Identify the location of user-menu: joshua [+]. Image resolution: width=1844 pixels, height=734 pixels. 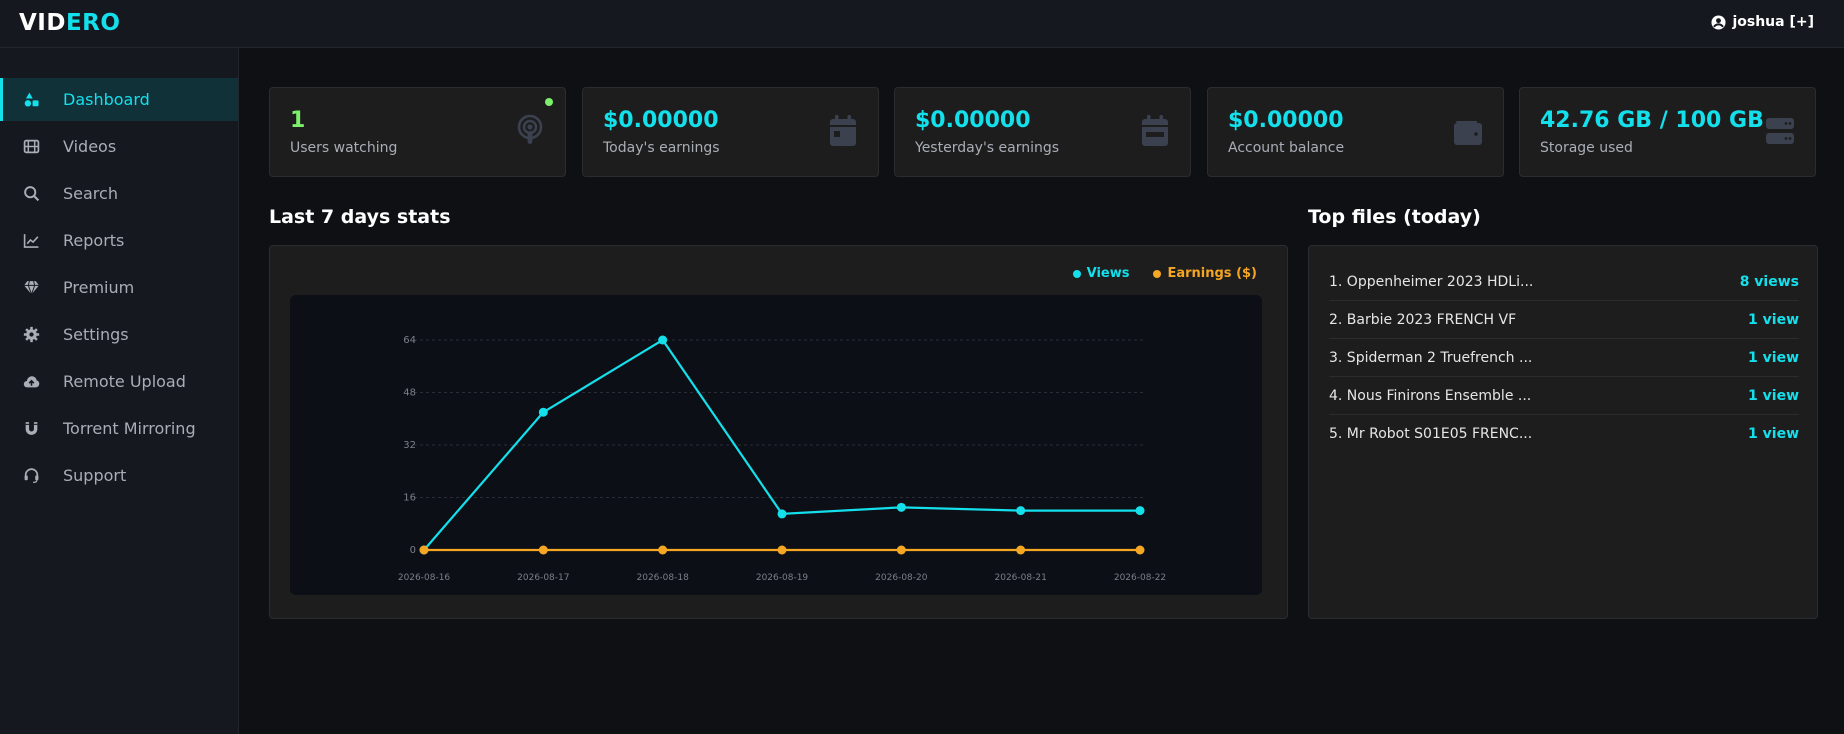
(1762, 22).